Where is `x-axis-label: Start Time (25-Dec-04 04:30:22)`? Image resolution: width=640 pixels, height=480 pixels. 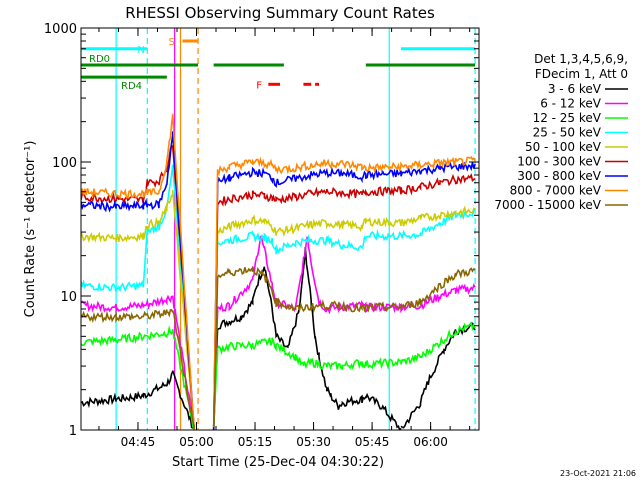
x-axis-label: Start Time (25-Dec-04 04:30:22) is located at coordinates (278, 462).